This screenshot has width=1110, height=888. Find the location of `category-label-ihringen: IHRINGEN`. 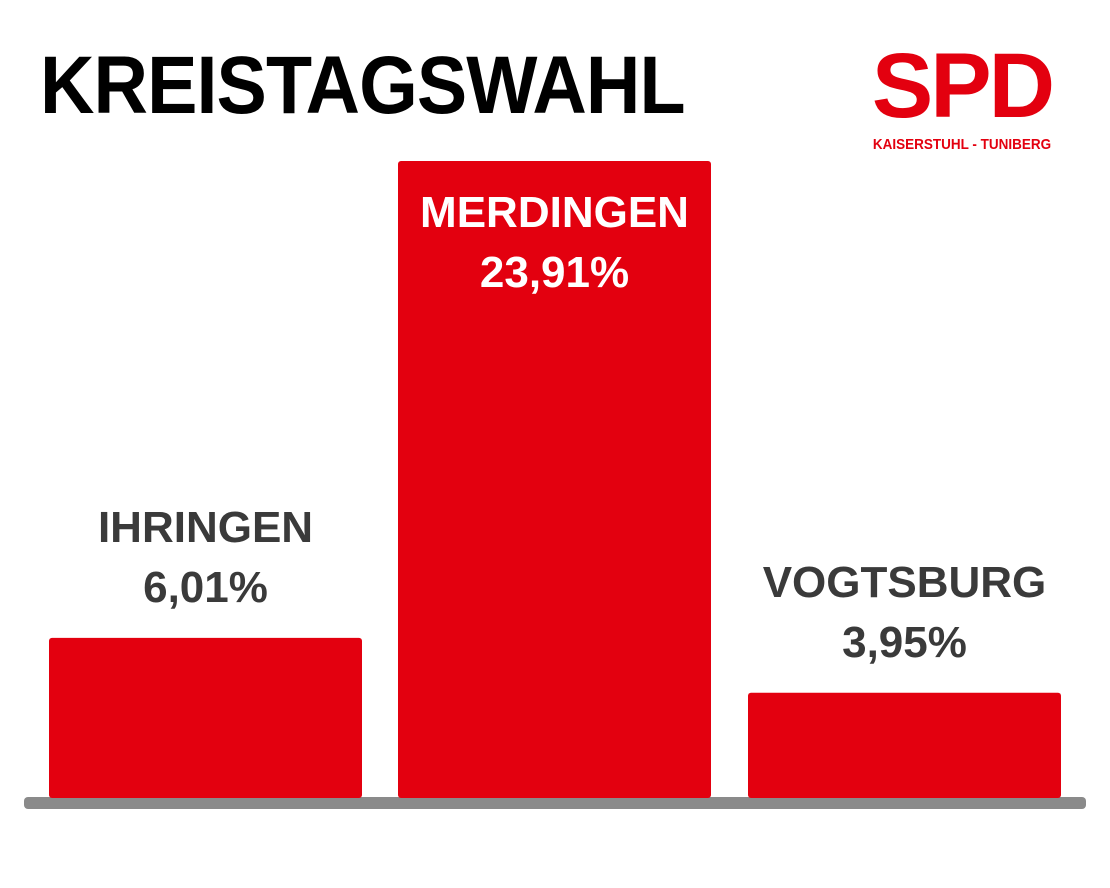

category-label-ihringen: IHRINGEN is located at coordinates (205, 527).